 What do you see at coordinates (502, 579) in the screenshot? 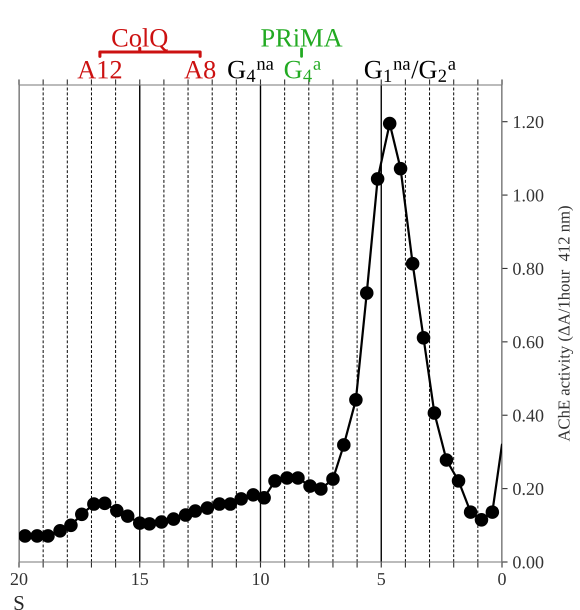
I see `x-tick-label: 0` at bounding box center [502, 579].